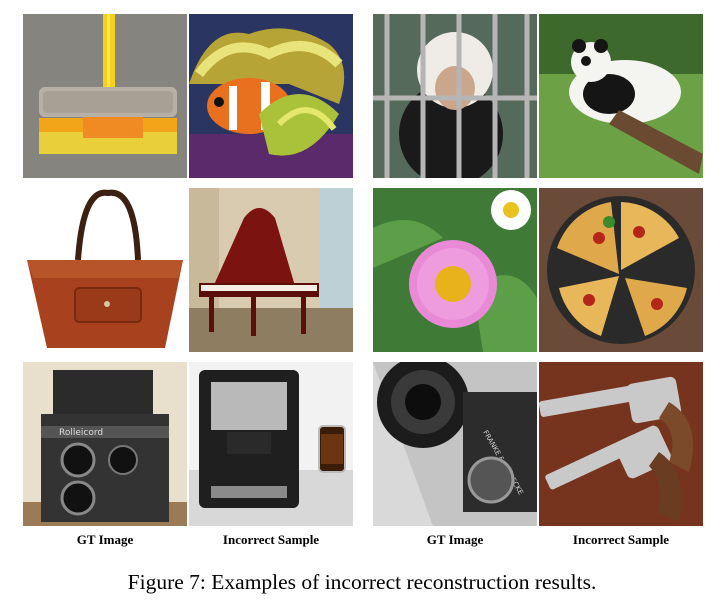 The image size is (724, 612). What do you see at coordinates (455, 96) in the screenshot?
I see `gt-image-monkey-behind-bars` at bounding box center [455, 96].